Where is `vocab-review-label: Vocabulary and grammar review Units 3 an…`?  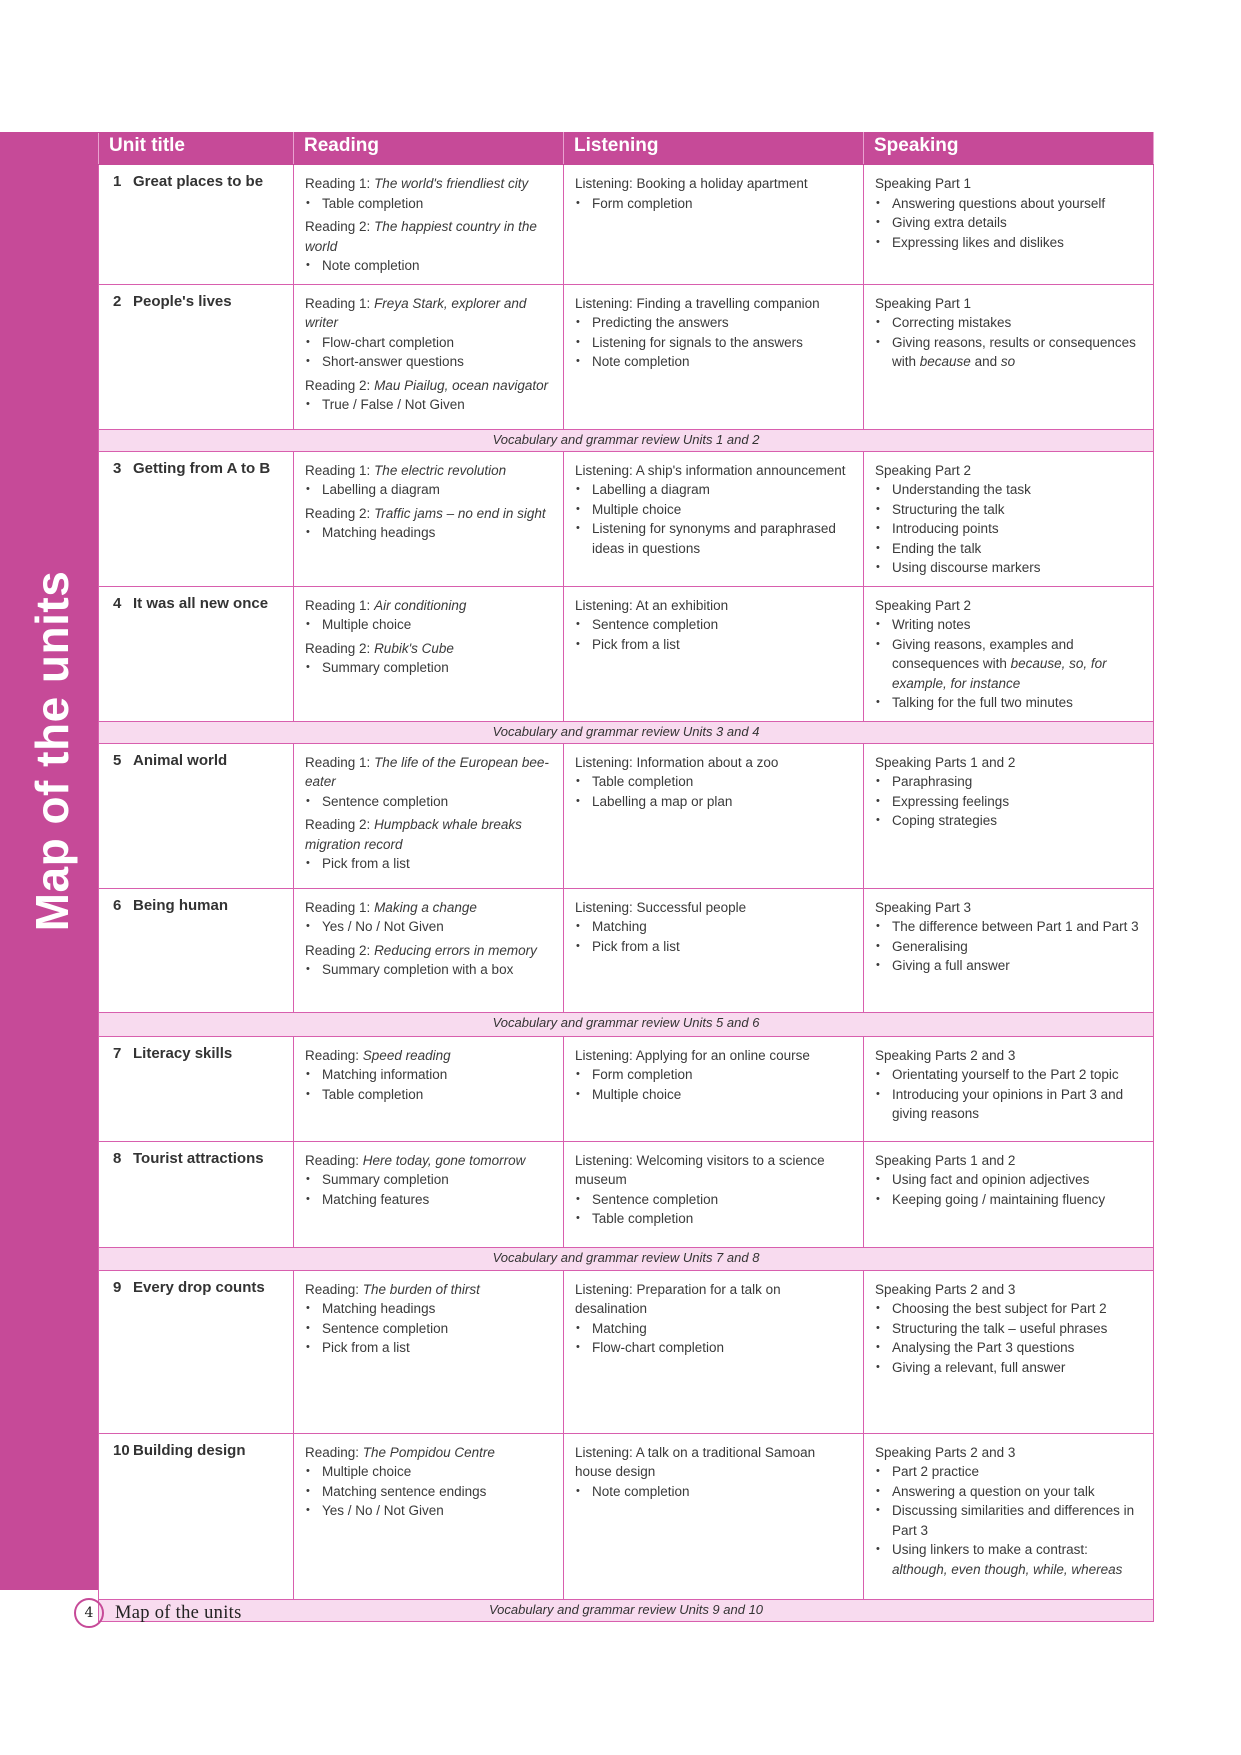
vocab-review-label: Vocabulary and grammar review Units 3 an… is located at coordinates (626, 732).